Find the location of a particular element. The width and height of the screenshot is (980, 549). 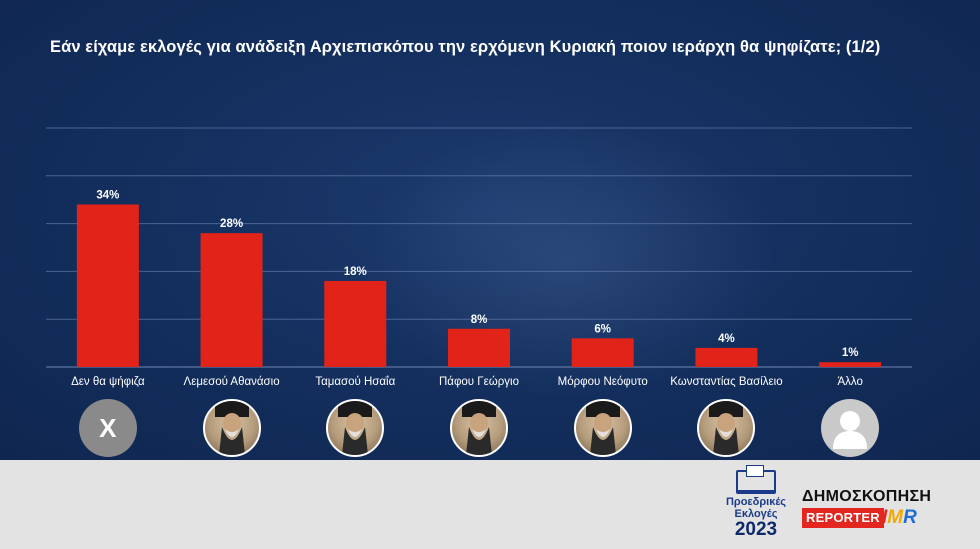

imr-logo-m: M is located at coordinates (895, 517).